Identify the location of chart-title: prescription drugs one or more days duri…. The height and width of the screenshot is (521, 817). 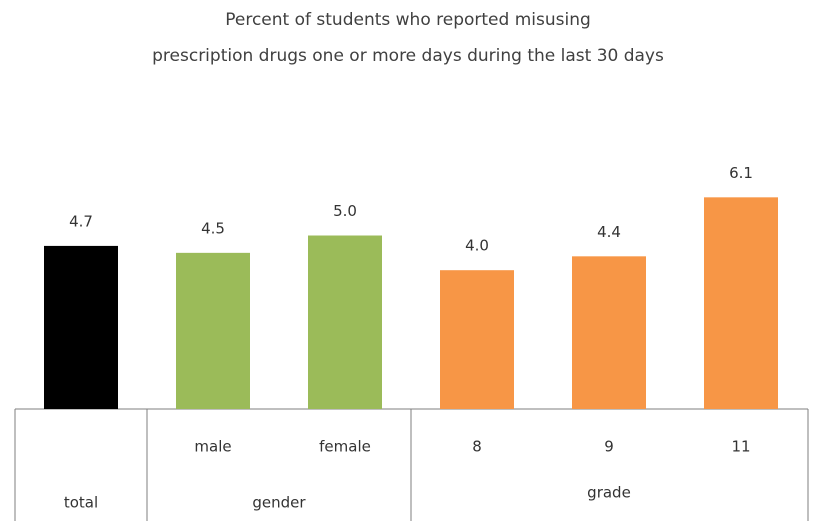
(408, 56).